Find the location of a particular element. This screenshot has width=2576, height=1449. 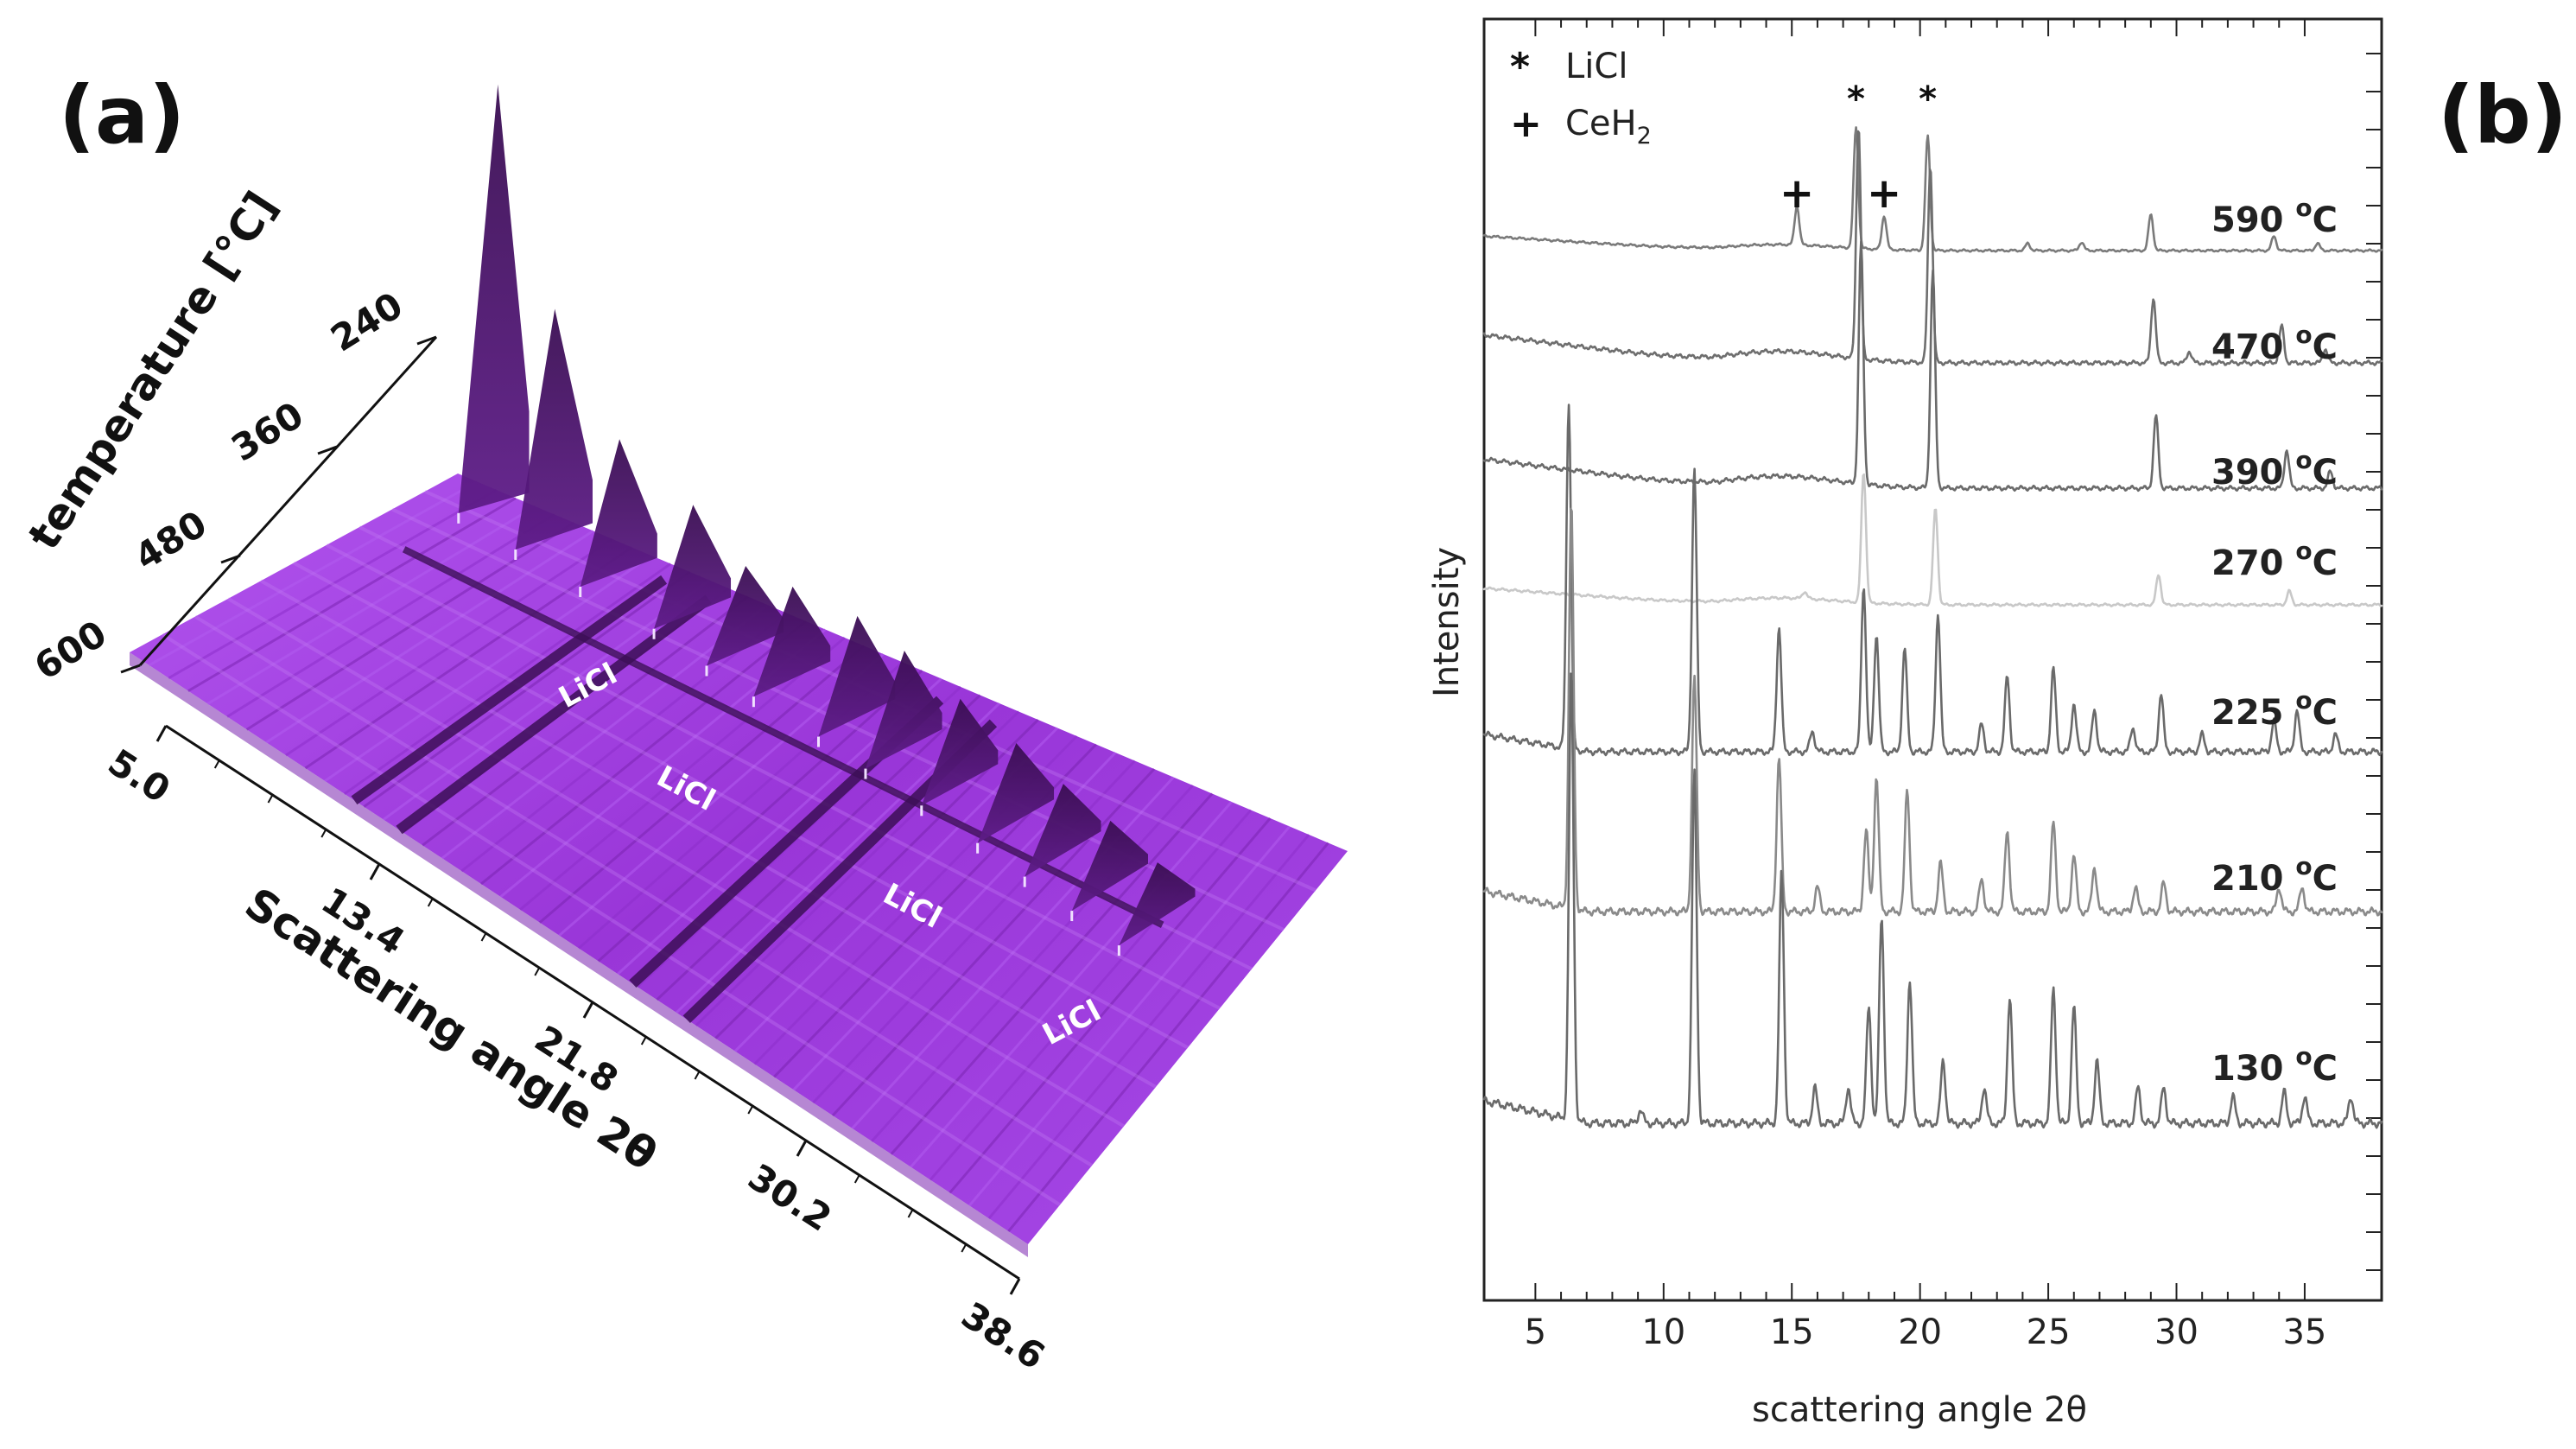

licl-streak is located at coordinates (554, 714).